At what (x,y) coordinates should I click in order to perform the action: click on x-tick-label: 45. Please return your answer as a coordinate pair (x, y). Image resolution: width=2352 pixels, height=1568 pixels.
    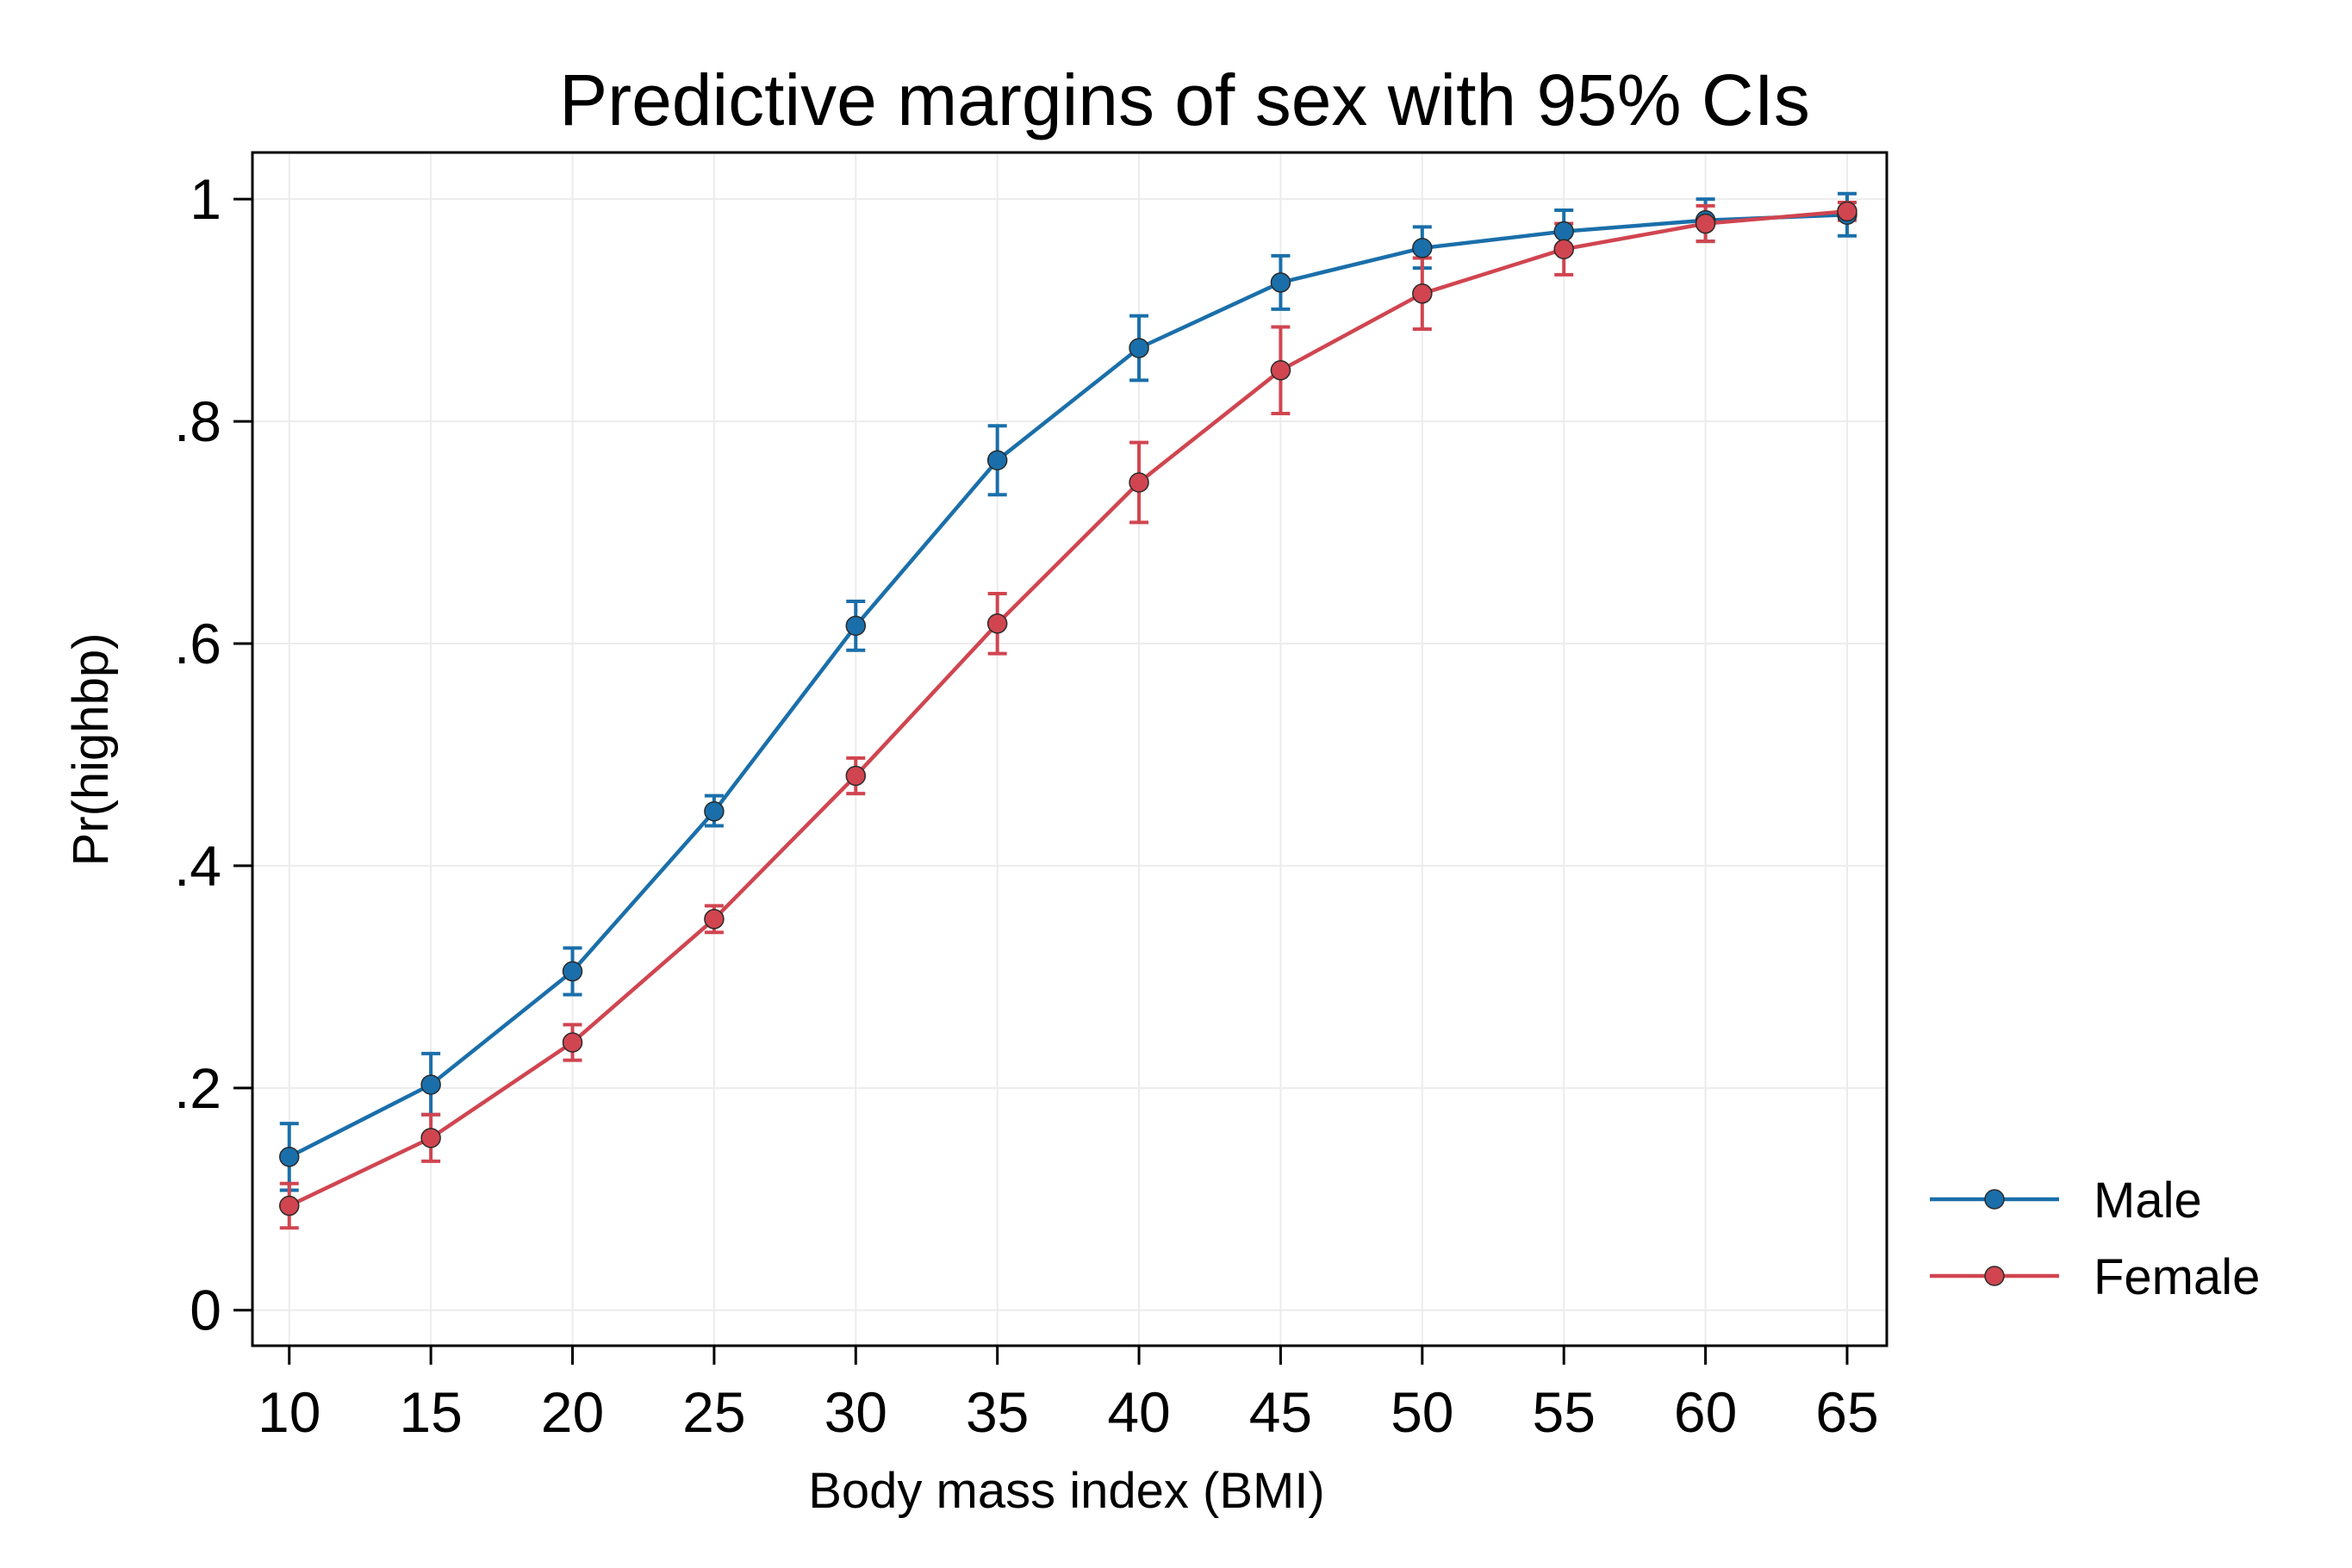
    Looking at the image, I should click on (1280, 1412).